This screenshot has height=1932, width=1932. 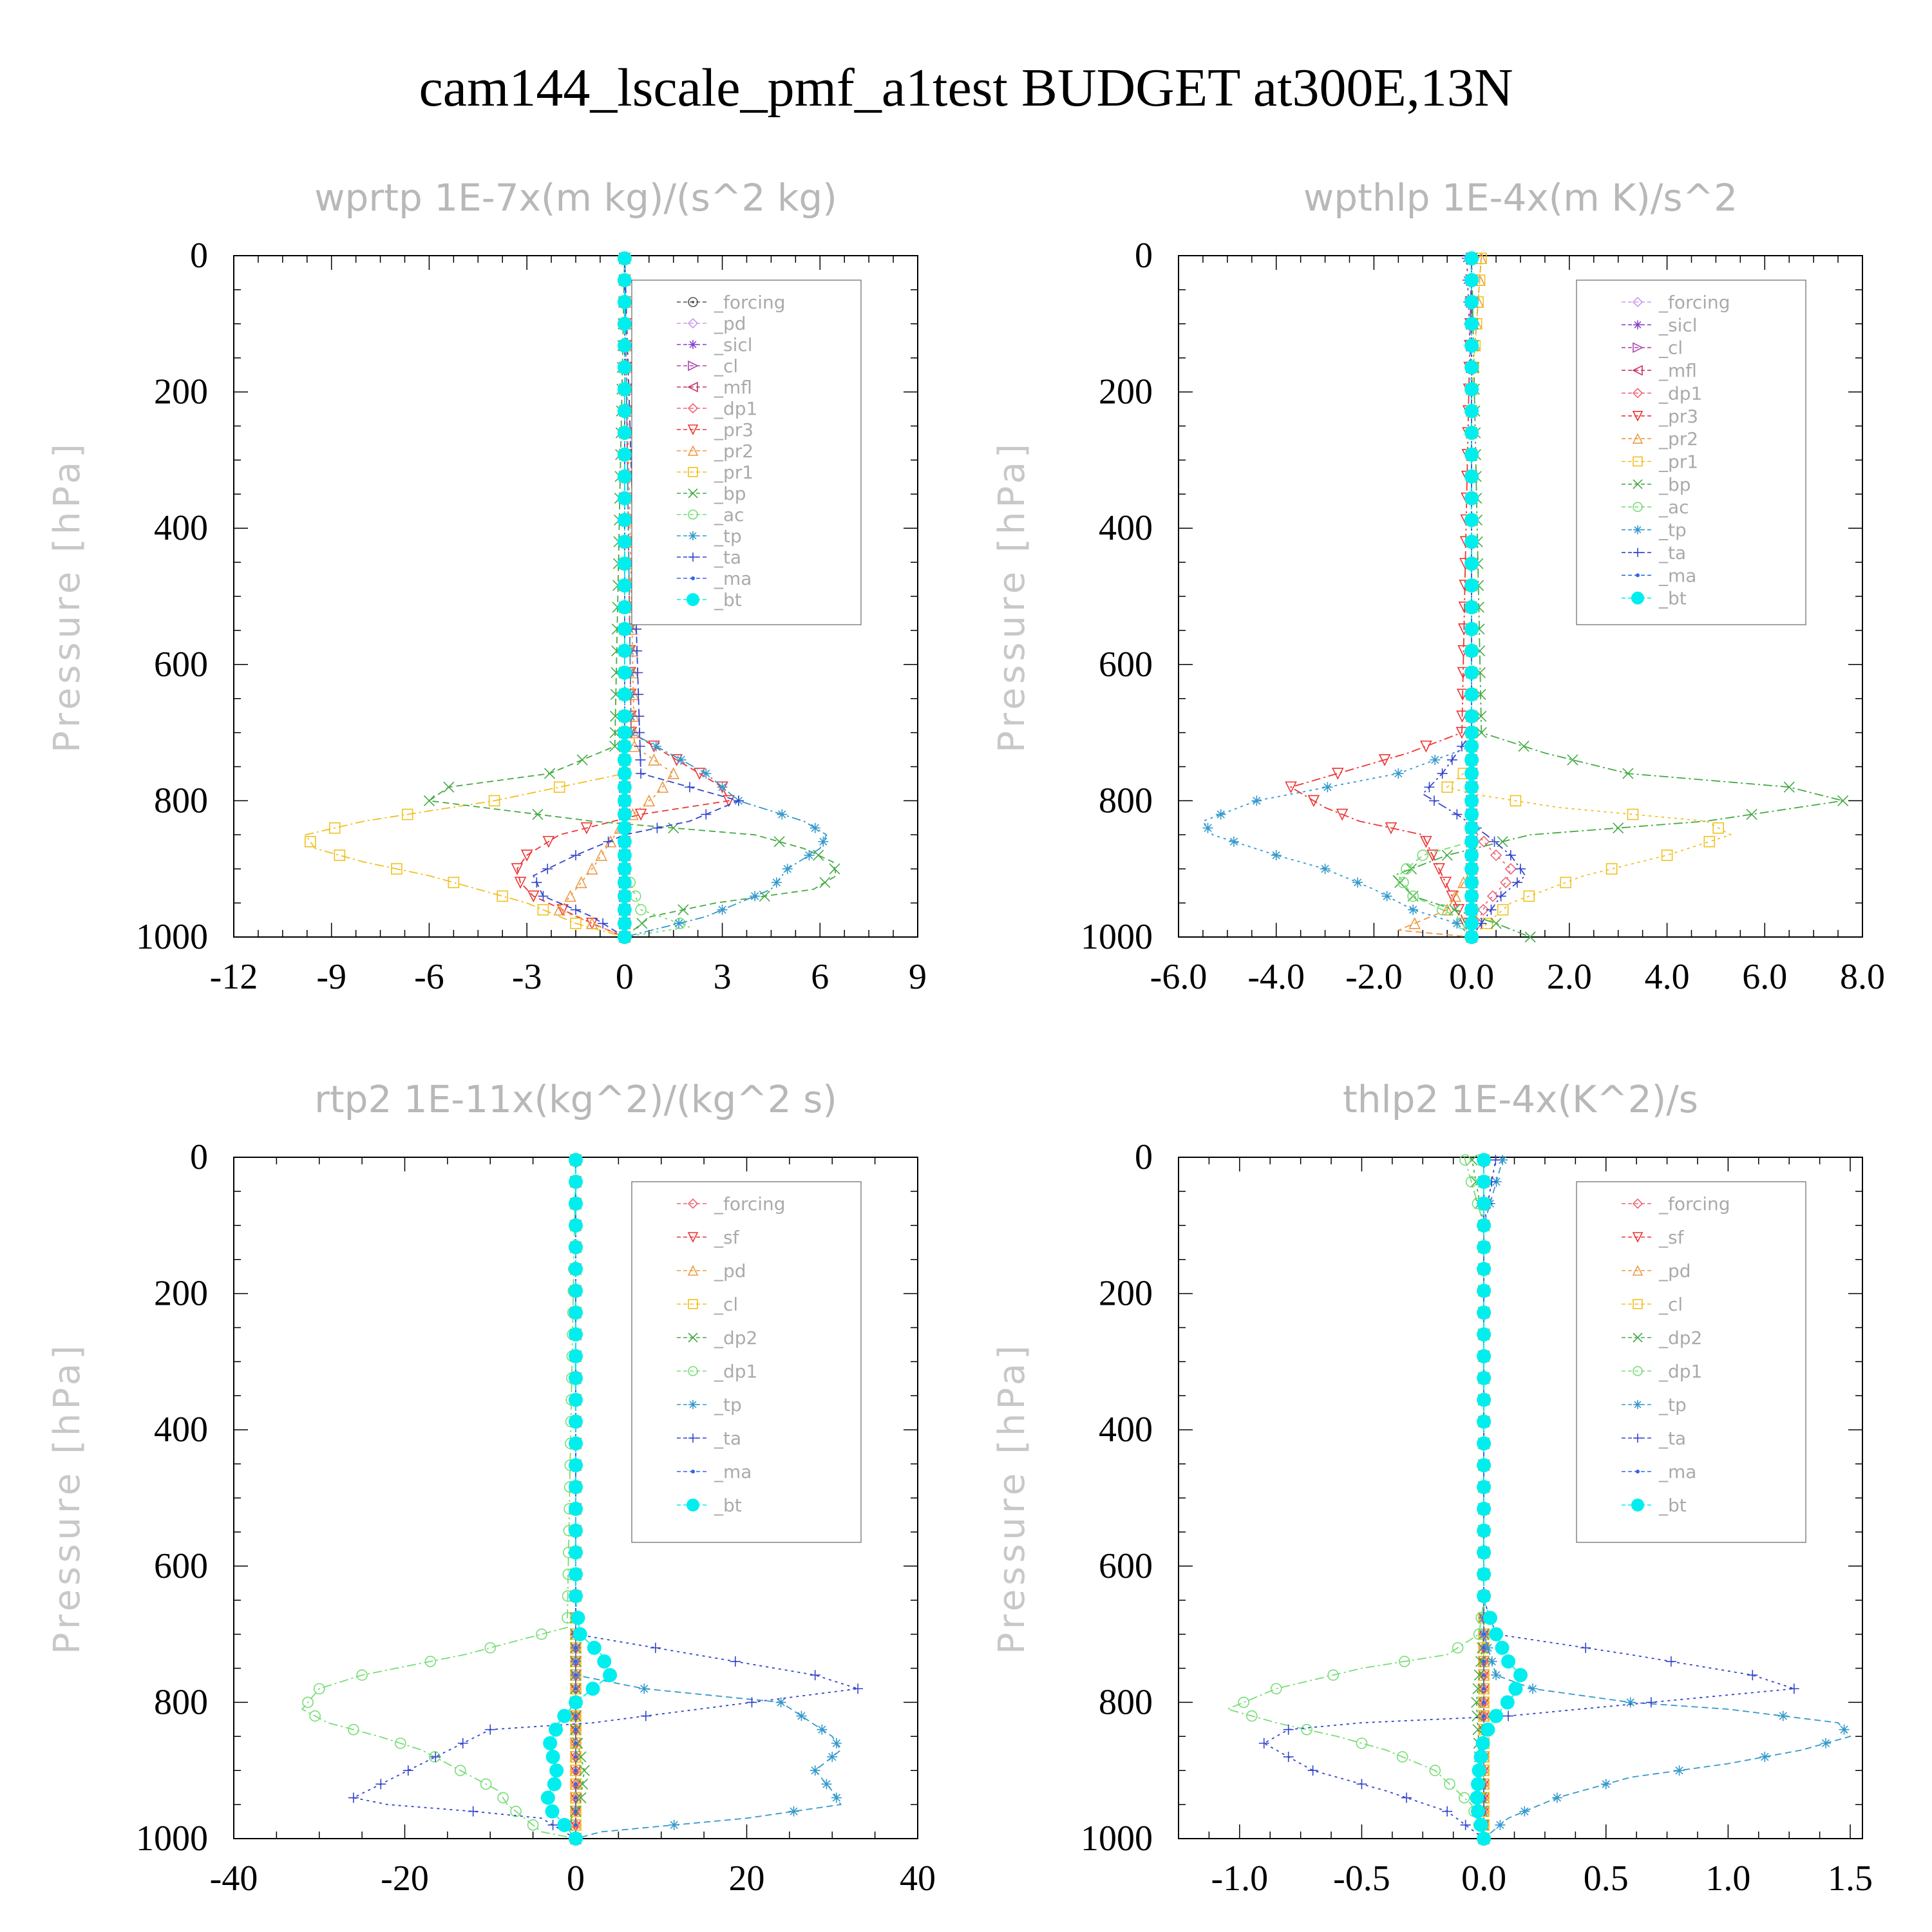 What do you see at coordinates (1694, 302) in the screenshot?
I see `legend-label: _forcing` at bounding box center [1694, 302].